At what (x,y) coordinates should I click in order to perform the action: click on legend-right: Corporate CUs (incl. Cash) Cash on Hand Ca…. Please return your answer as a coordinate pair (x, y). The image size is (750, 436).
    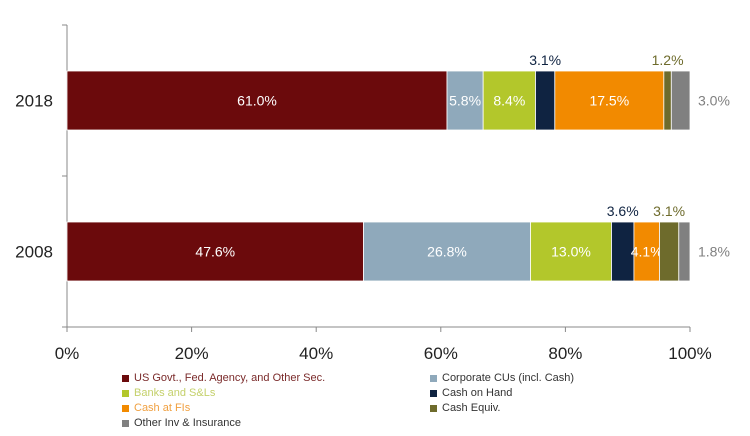
    Looking at the image, I should click on (502, 393).